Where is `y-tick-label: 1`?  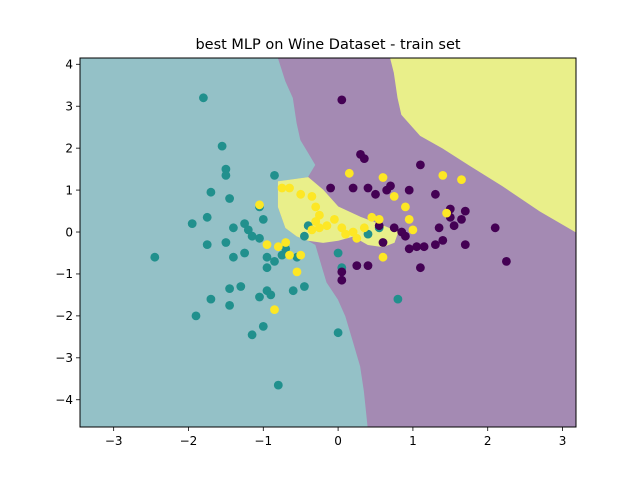 y-tick-label: 1 is located at coordinates (69, 190).